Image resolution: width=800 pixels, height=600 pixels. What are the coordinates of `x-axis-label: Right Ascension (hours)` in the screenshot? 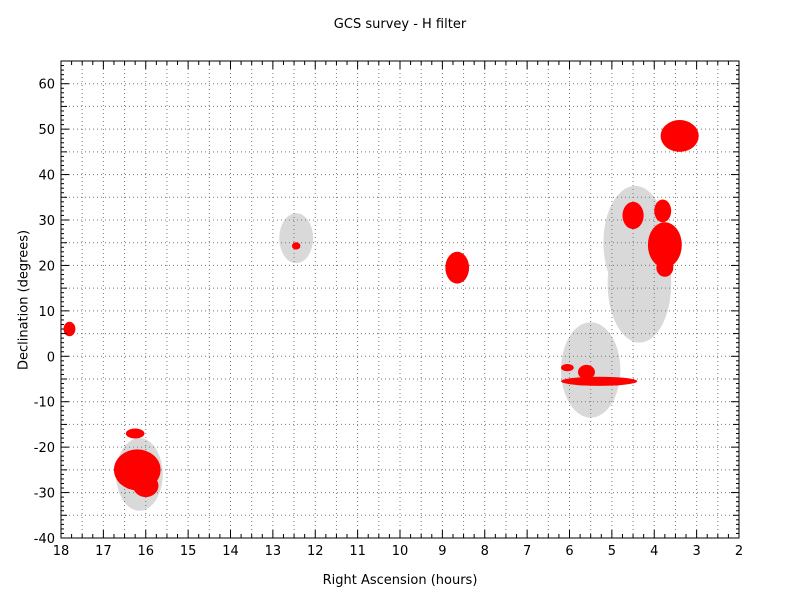 It's located at (400, 580).